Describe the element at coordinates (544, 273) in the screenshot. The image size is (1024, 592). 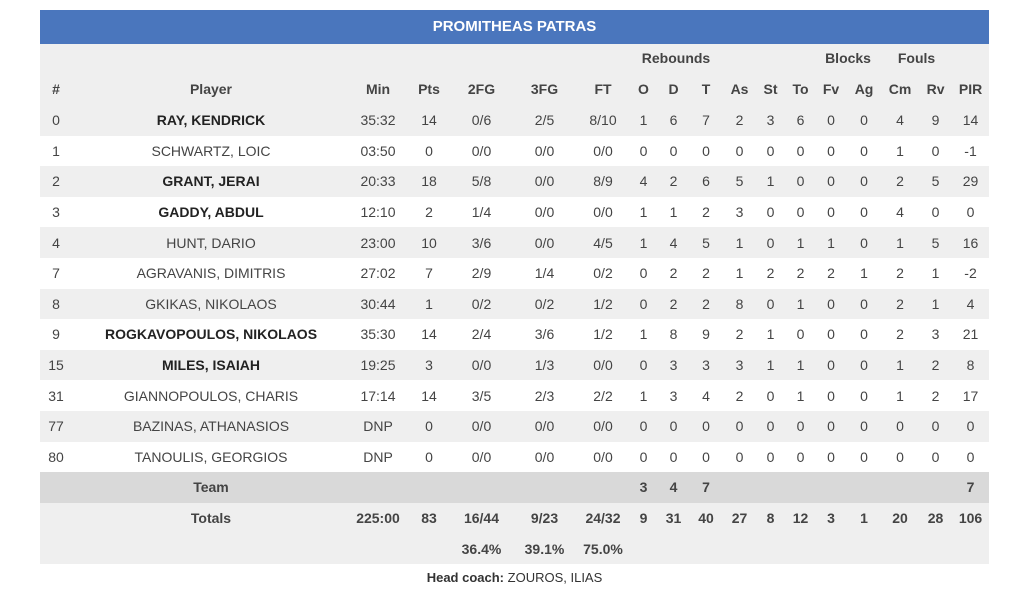
I see `player-3fg: 1/4` at that location.